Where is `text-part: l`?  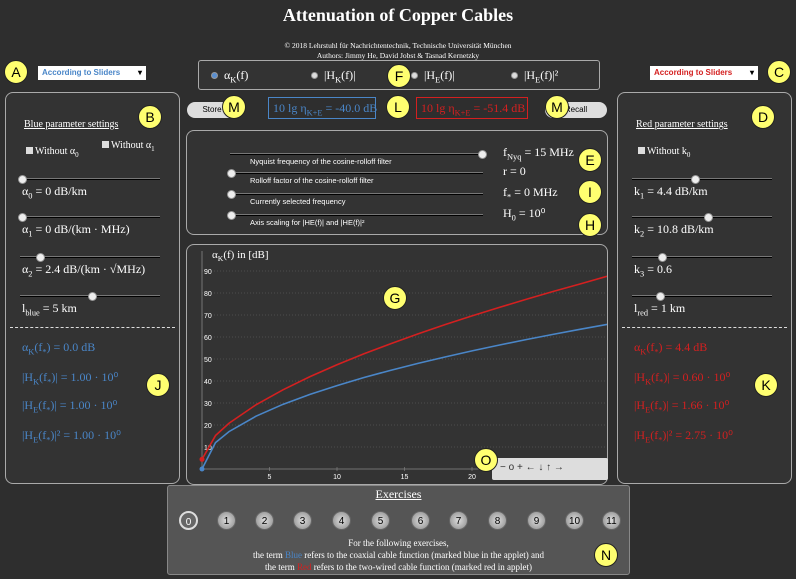 text-part: l is located at coordinates (636, 308).